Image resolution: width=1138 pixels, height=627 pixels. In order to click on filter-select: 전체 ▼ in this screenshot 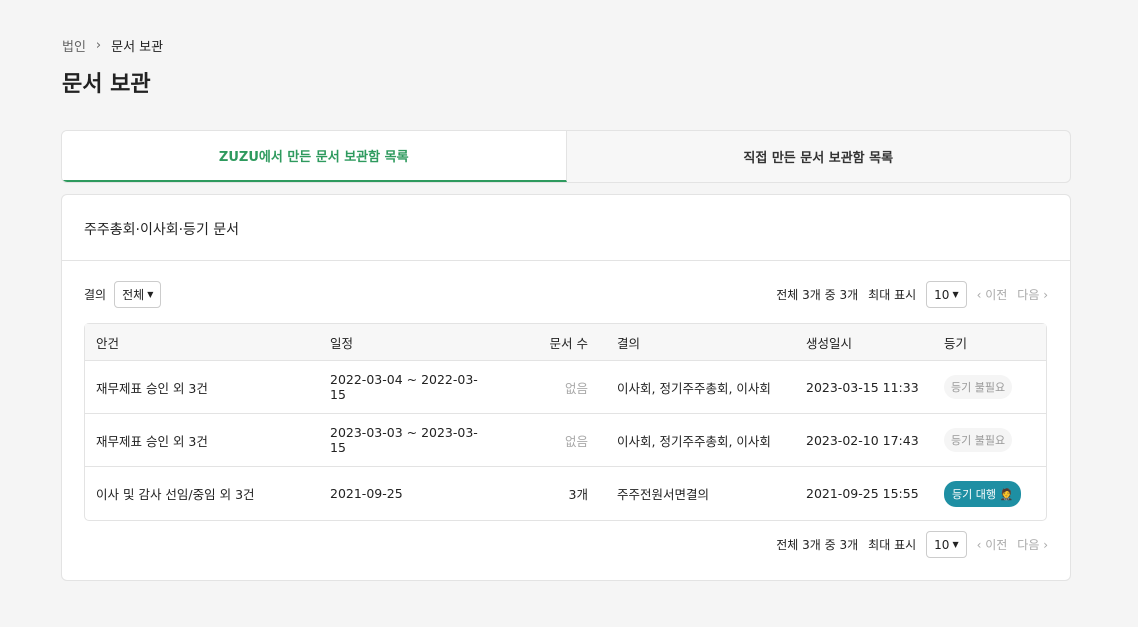, I will do `click(138, 294)`.